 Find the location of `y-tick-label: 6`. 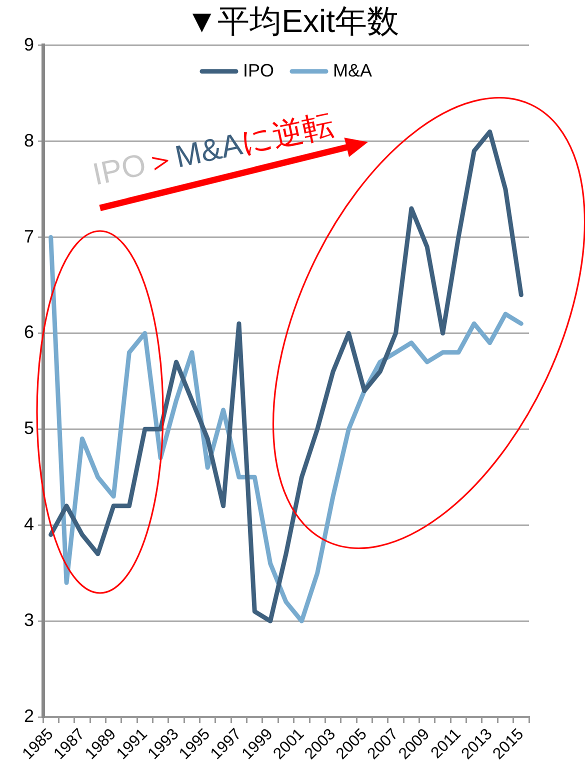

y-tick-label: 6 is located at coordinates (29, 332).